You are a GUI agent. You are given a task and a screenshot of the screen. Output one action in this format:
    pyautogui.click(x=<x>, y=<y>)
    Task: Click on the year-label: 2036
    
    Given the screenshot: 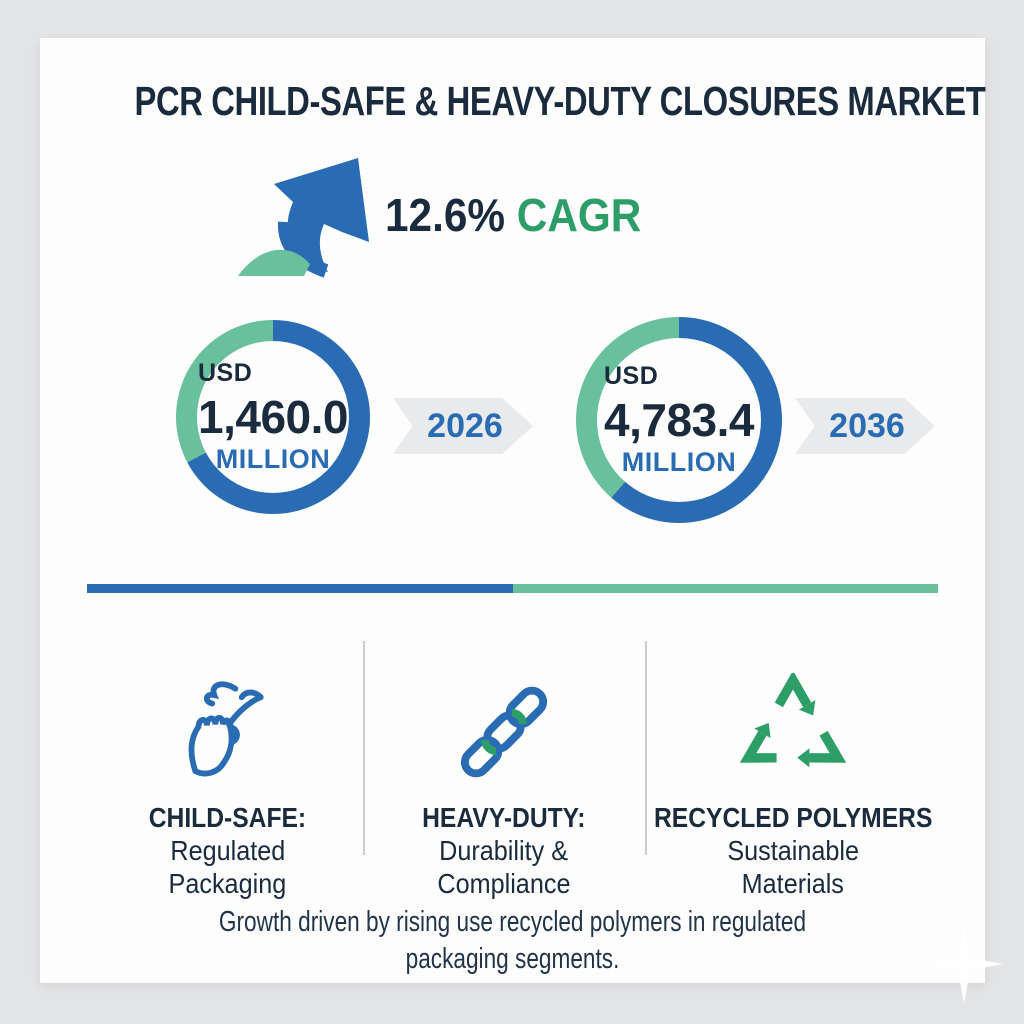 What is the action you would take?
    pyautogui.click(x=867, y=425)
    